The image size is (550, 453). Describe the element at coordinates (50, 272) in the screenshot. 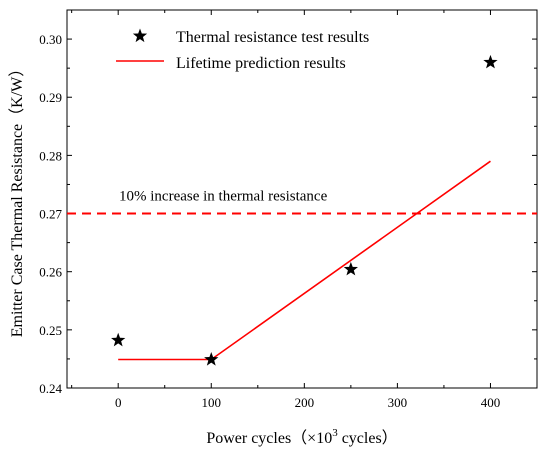

I see `y-tick-label: 0.26` at that location.